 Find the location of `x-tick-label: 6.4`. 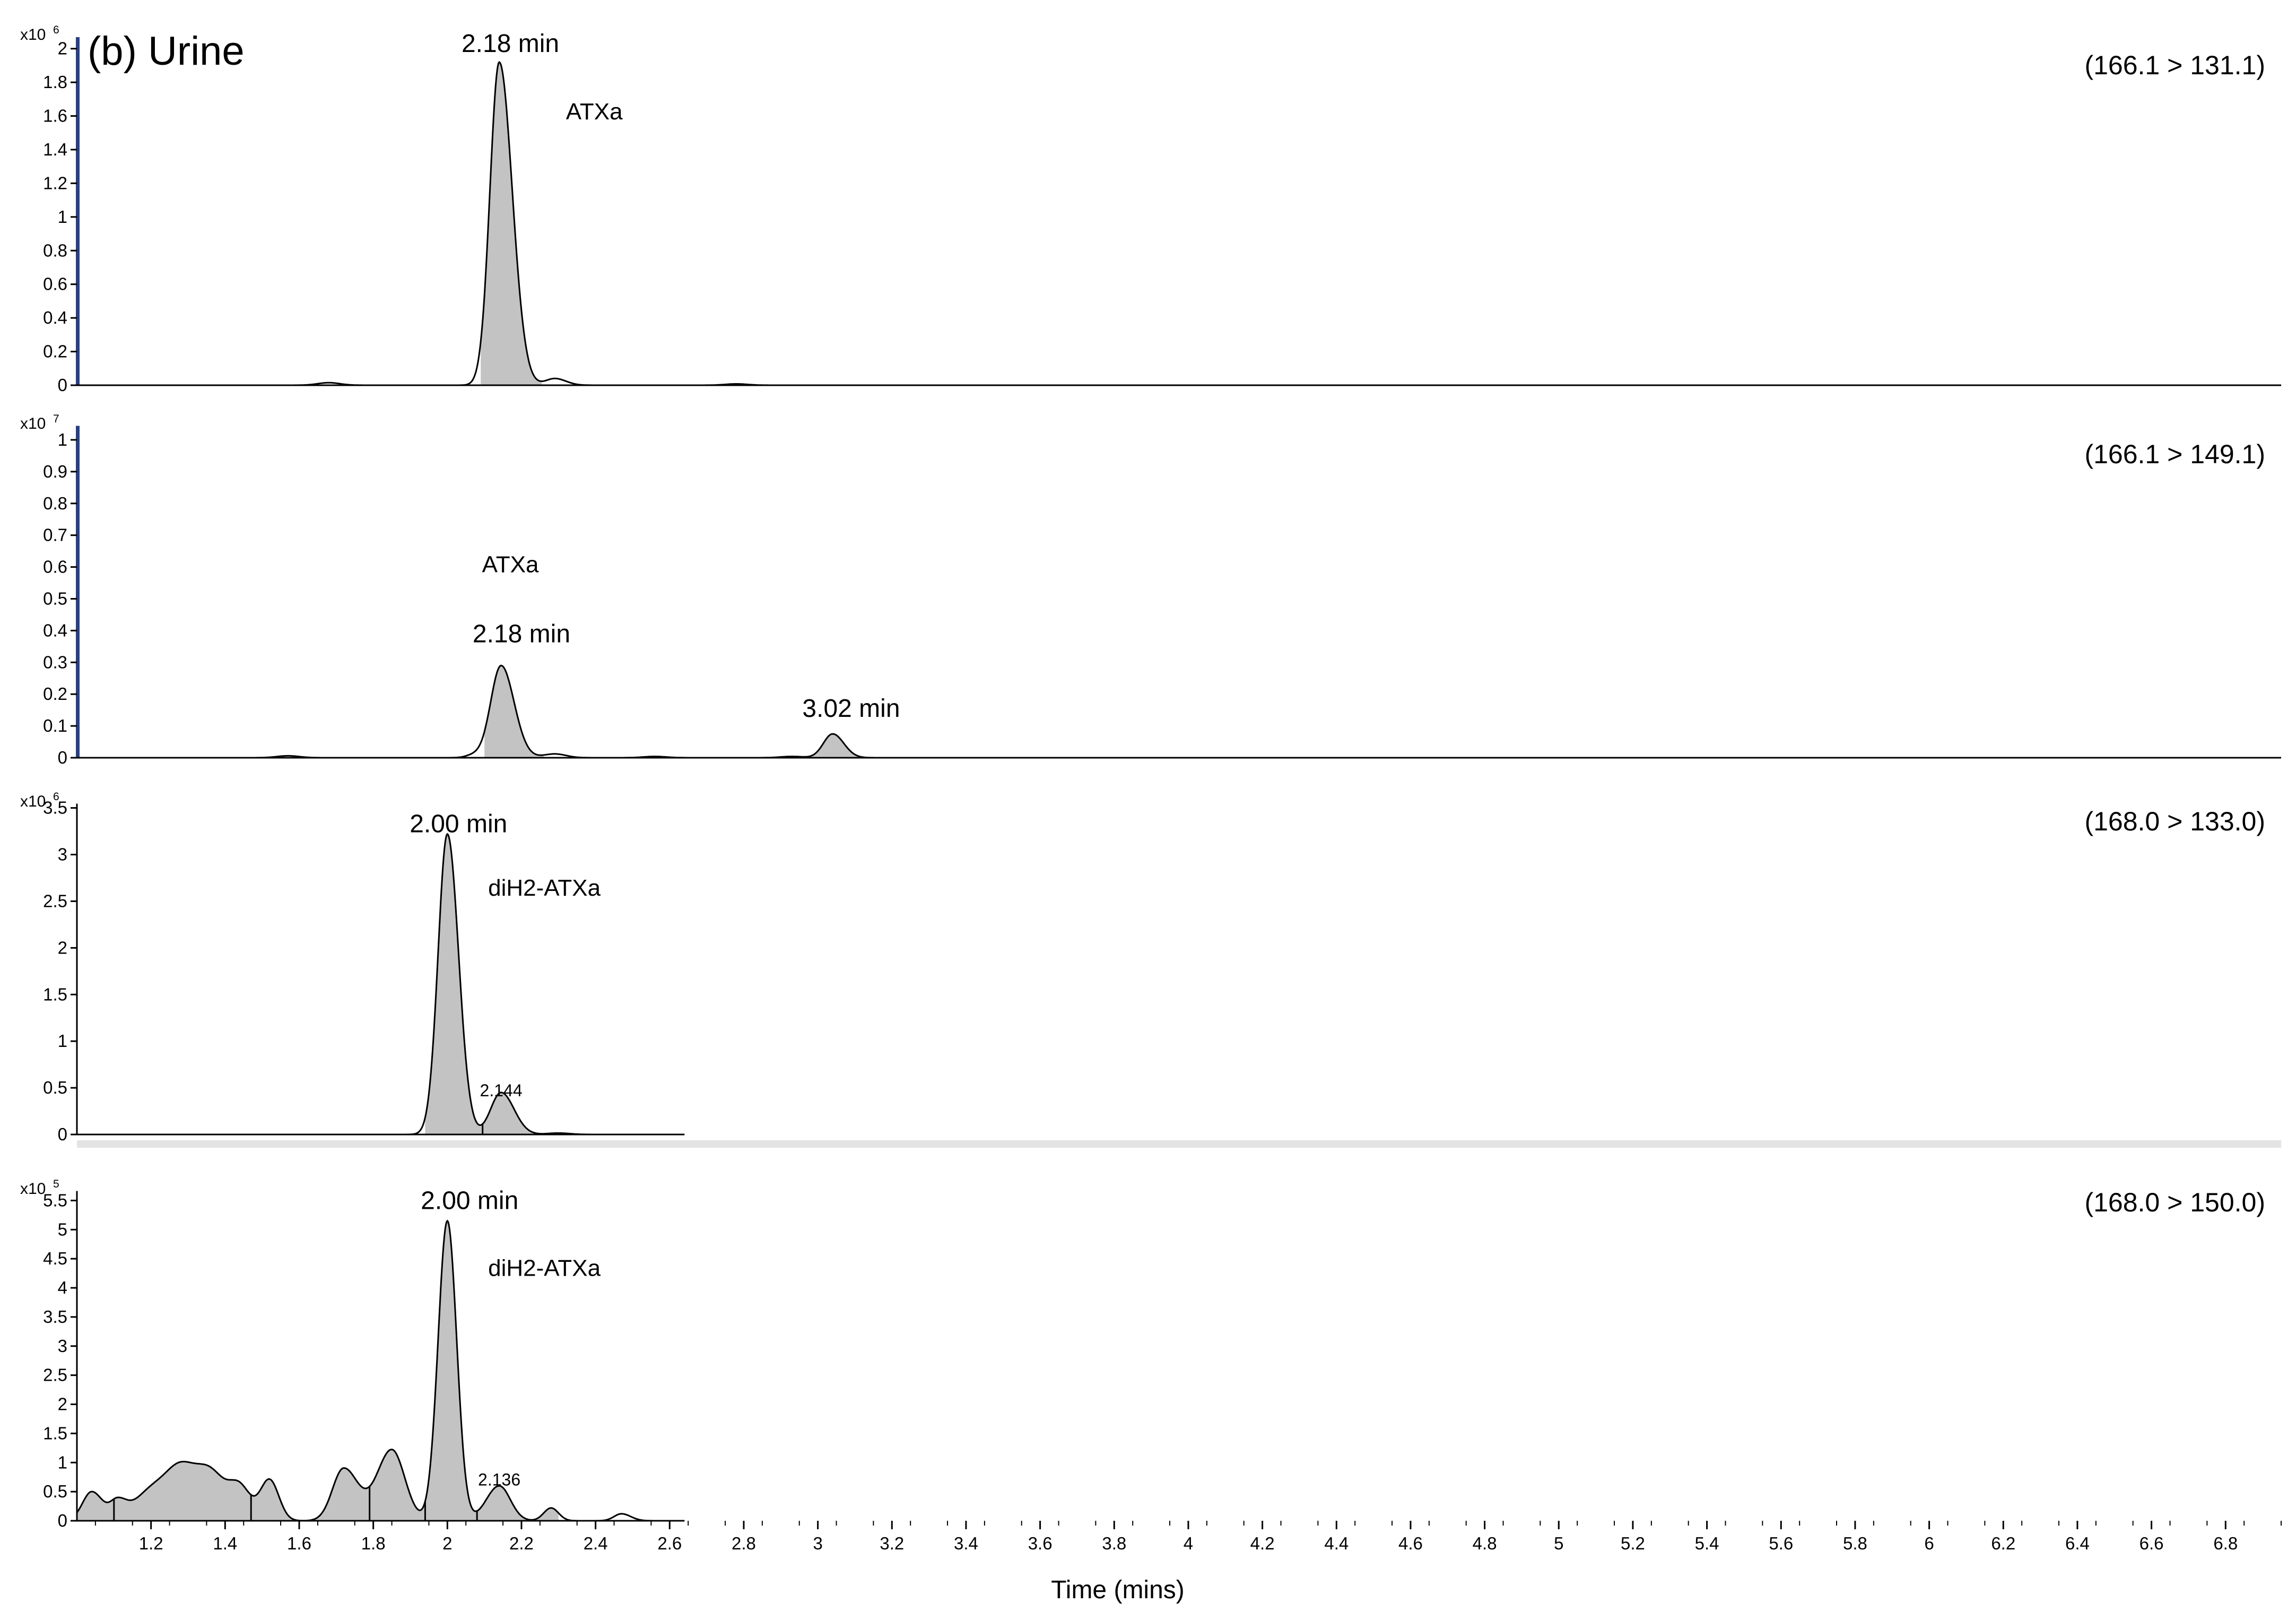

x-tick-label: 6.4 is located at coordinates (2077, 1544).